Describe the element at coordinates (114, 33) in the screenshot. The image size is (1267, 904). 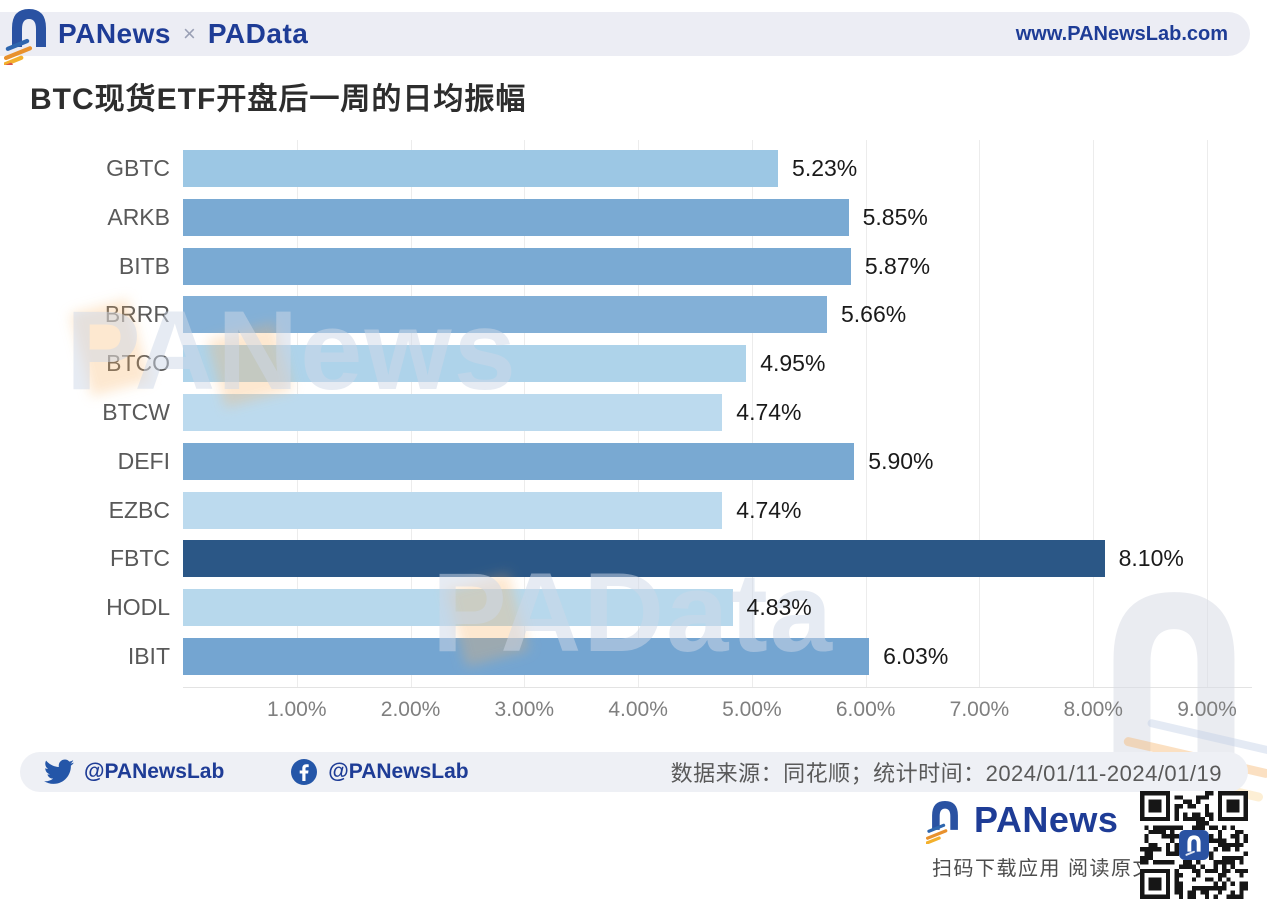
I see `brand-panews: PANews` at that location.